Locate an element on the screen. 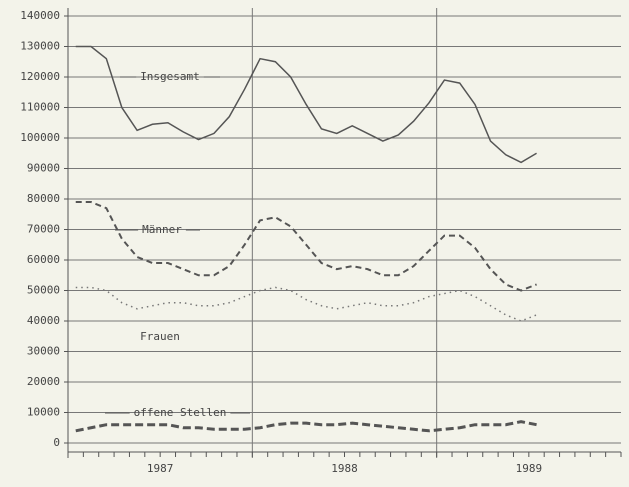 The width and height of the screenshot is (629, 487). y-tick-label: 10000 is located at coordinates (43, 412).